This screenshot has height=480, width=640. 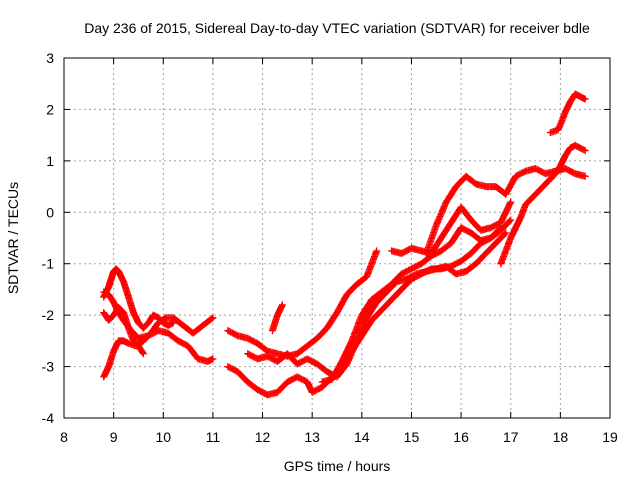 I want to click on y-axis-label: SDTVAR / TECUs, so click(x=13, y=238).